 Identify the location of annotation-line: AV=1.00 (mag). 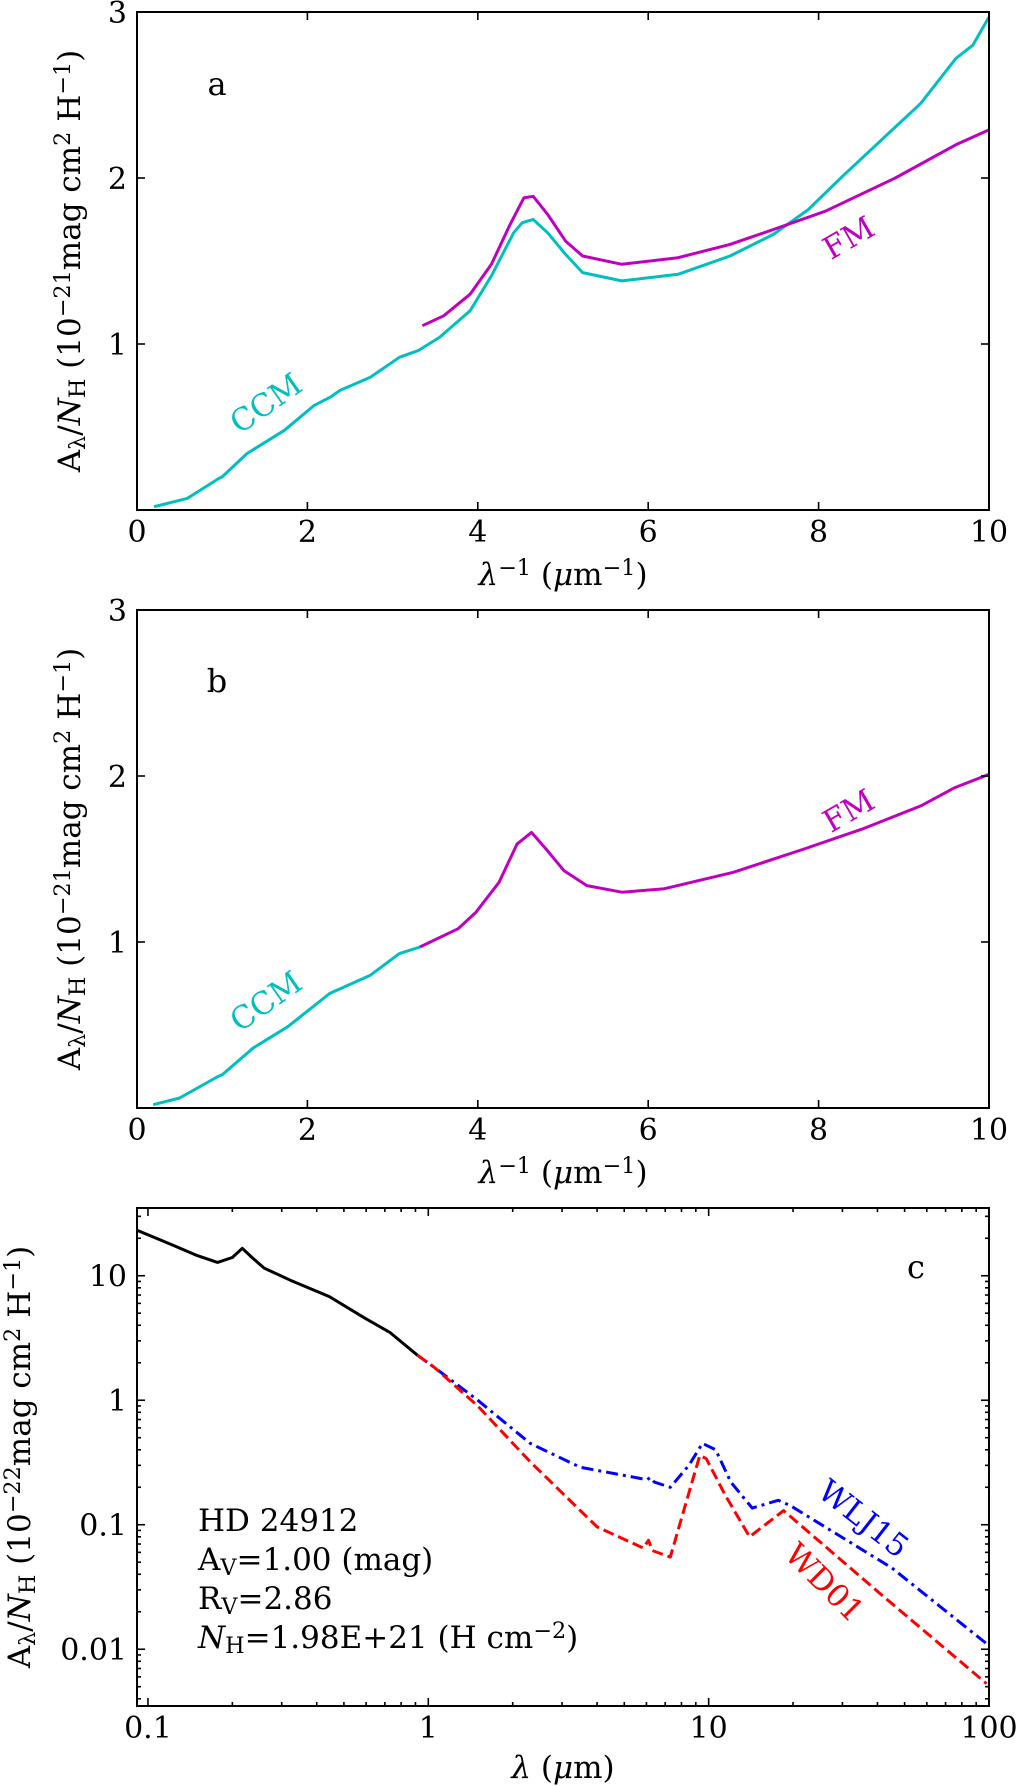
(315, 1561).